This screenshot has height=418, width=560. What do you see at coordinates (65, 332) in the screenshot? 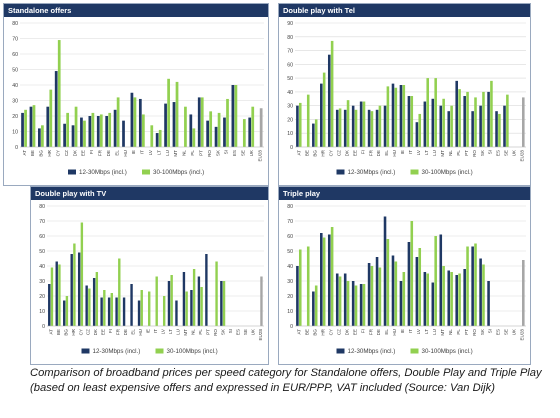
I see `x-tick-label: BG` at bounding box center [65, 332].